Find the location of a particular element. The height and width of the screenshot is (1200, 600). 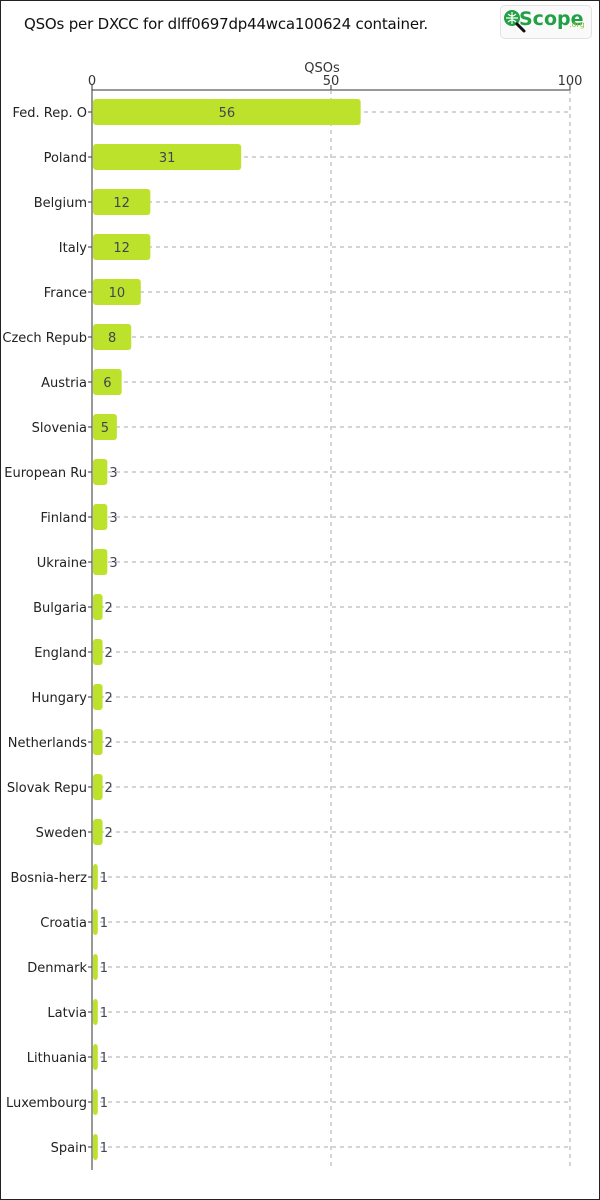

category-label: Italy is located at coordinates (73, 248).